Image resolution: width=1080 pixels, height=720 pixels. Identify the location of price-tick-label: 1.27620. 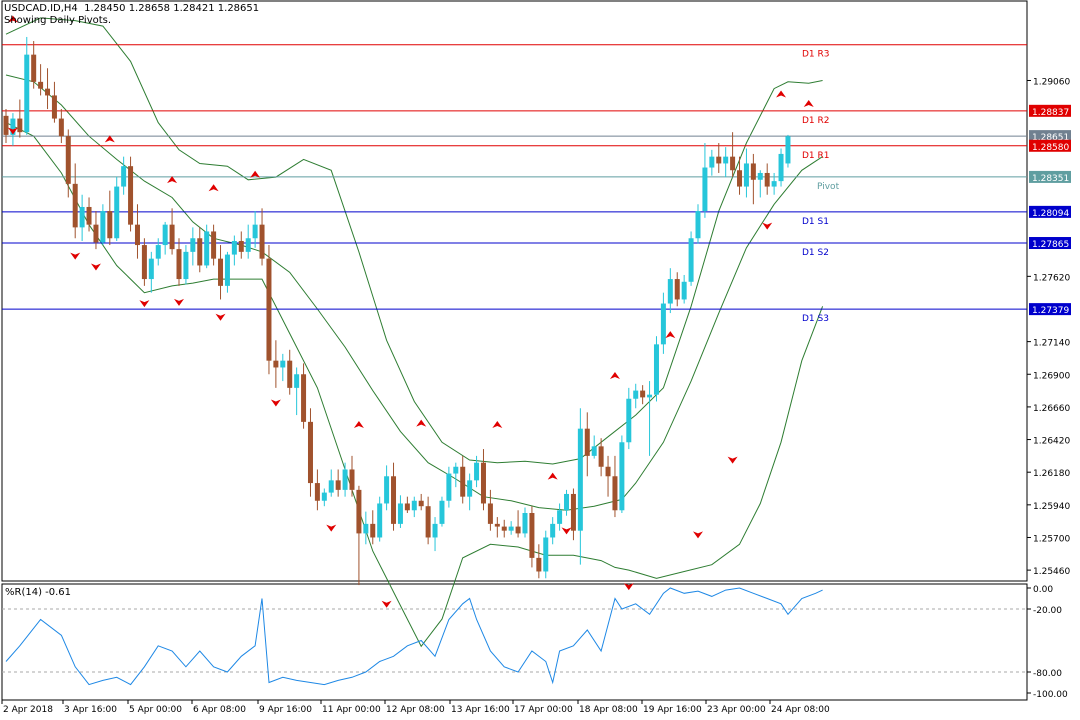
(1051, 278).